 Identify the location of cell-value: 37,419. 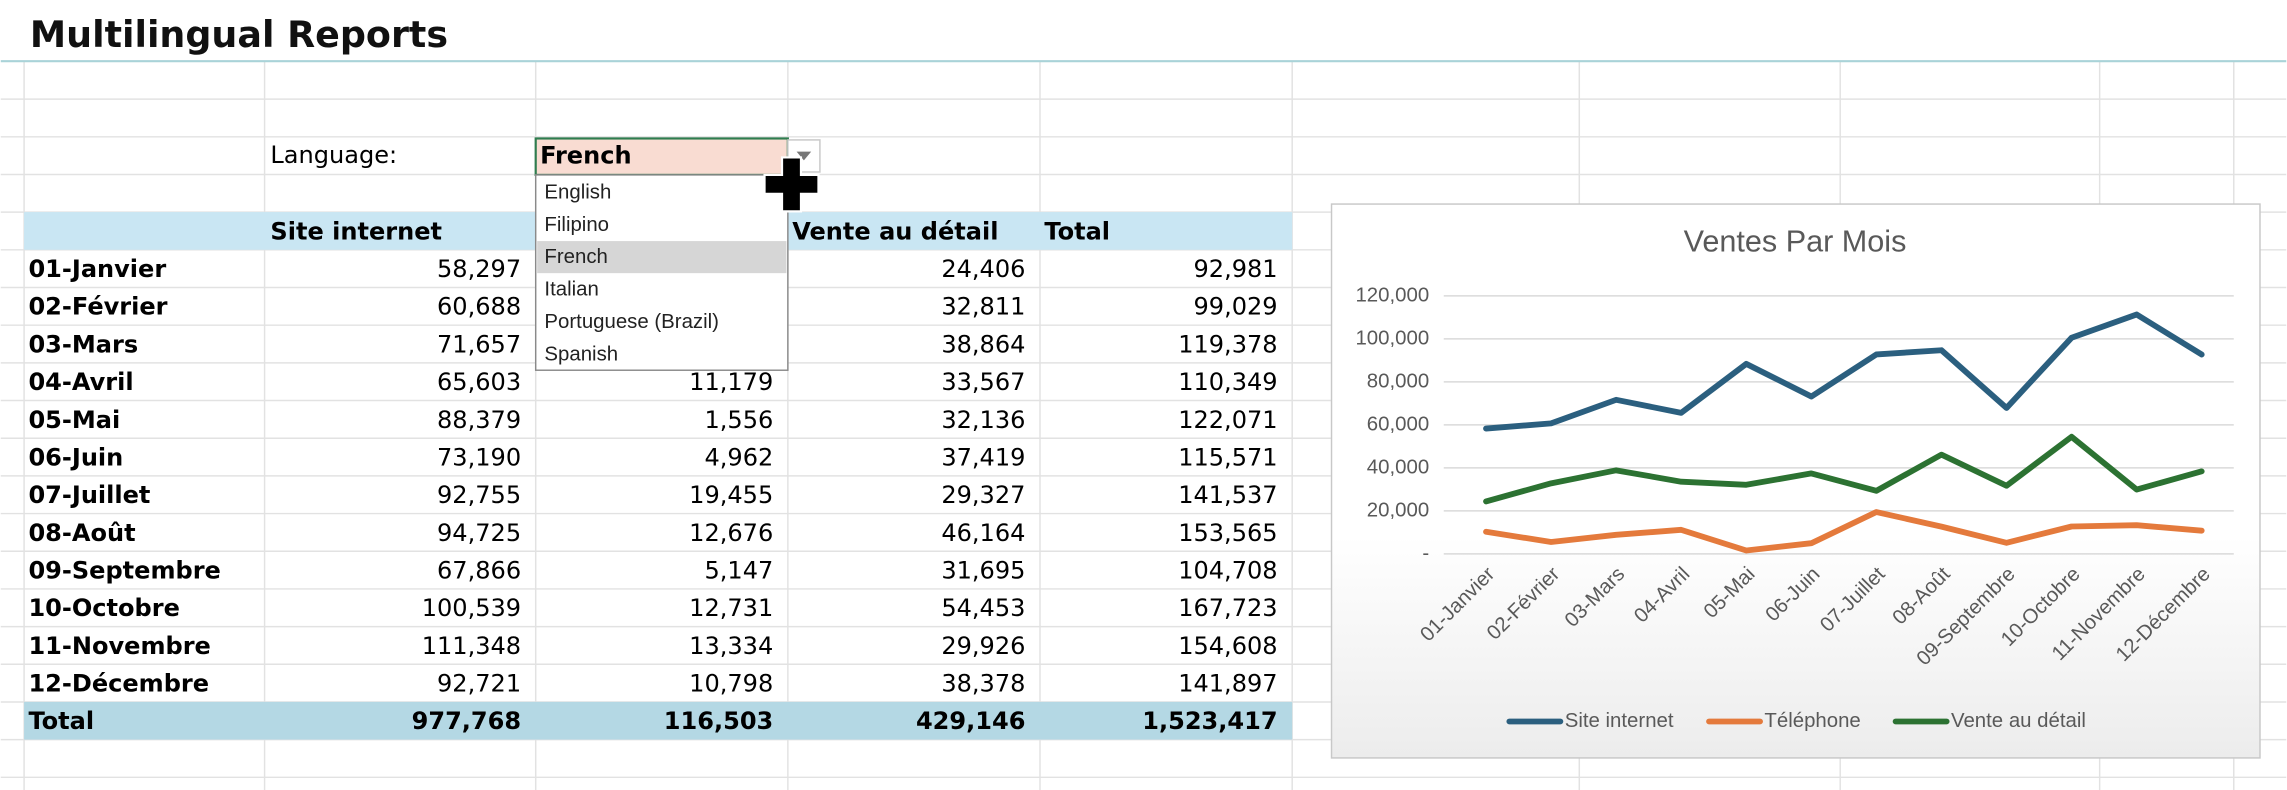
(983, 457).